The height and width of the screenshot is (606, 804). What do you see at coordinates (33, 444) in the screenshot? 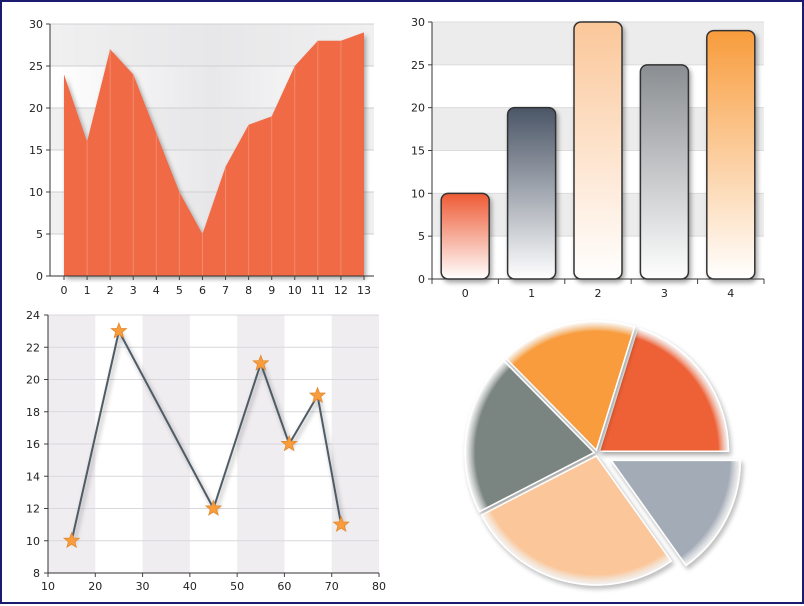
I see `y-tick-label: 16` at bounding box center [33, 444].